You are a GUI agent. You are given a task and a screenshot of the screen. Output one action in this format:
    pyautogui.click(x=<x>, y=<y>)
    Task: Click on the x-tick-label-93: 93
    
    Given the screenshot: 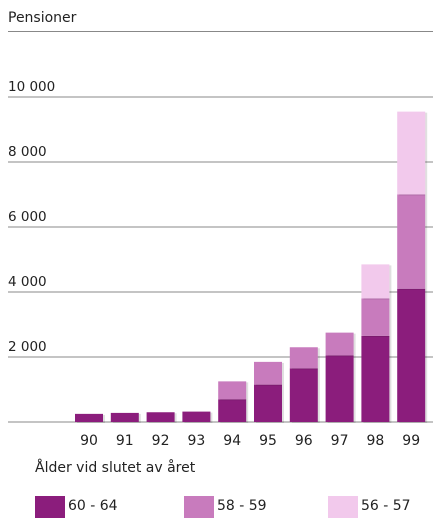 What is the action you would take?
    pyautogui.click(x=196, y=441)
    